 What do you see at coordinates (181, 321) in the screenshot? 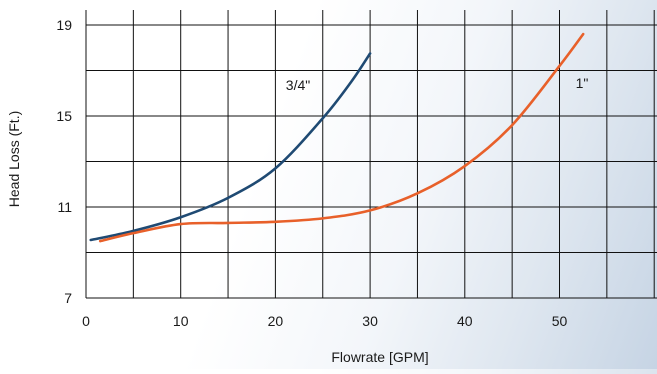
I see `x-tick-label: 10` at bounding box center [181, 321].